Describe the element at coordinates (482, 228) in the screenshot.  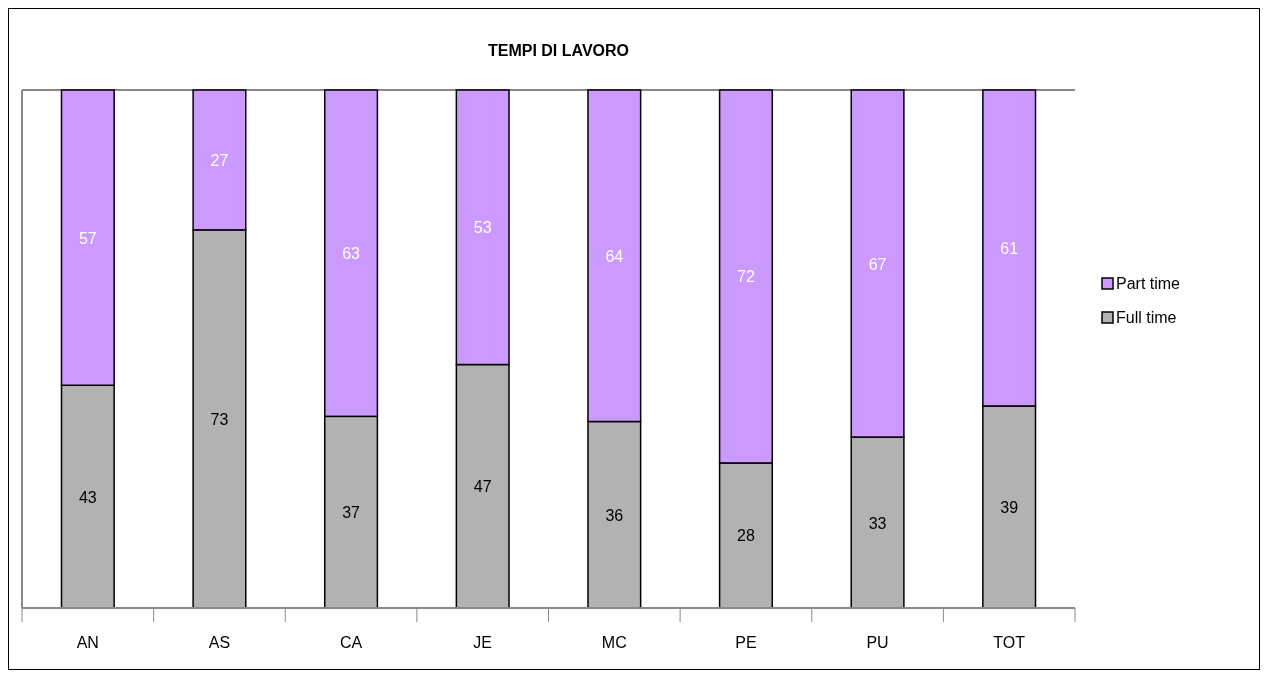
I see `data-label: 53` at that location.